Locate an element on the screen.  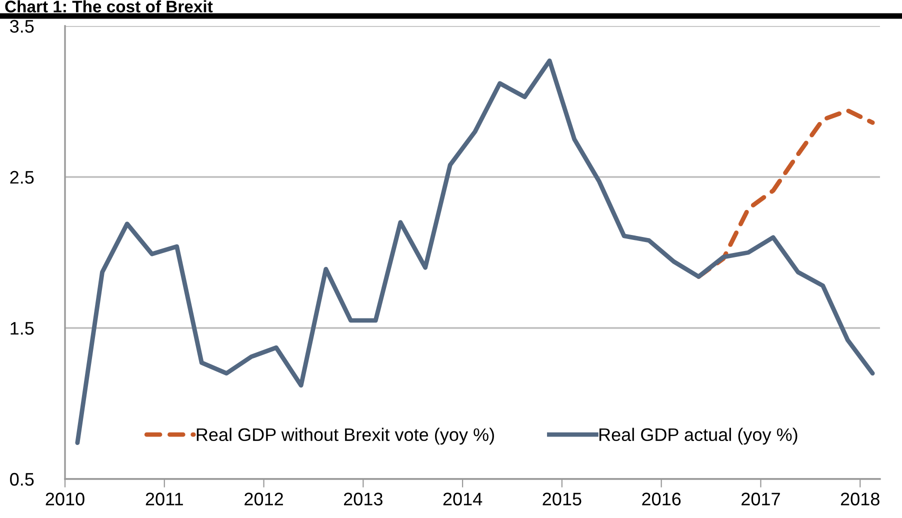
x-tick-label: 2010 is located at coordinates (65, 499).